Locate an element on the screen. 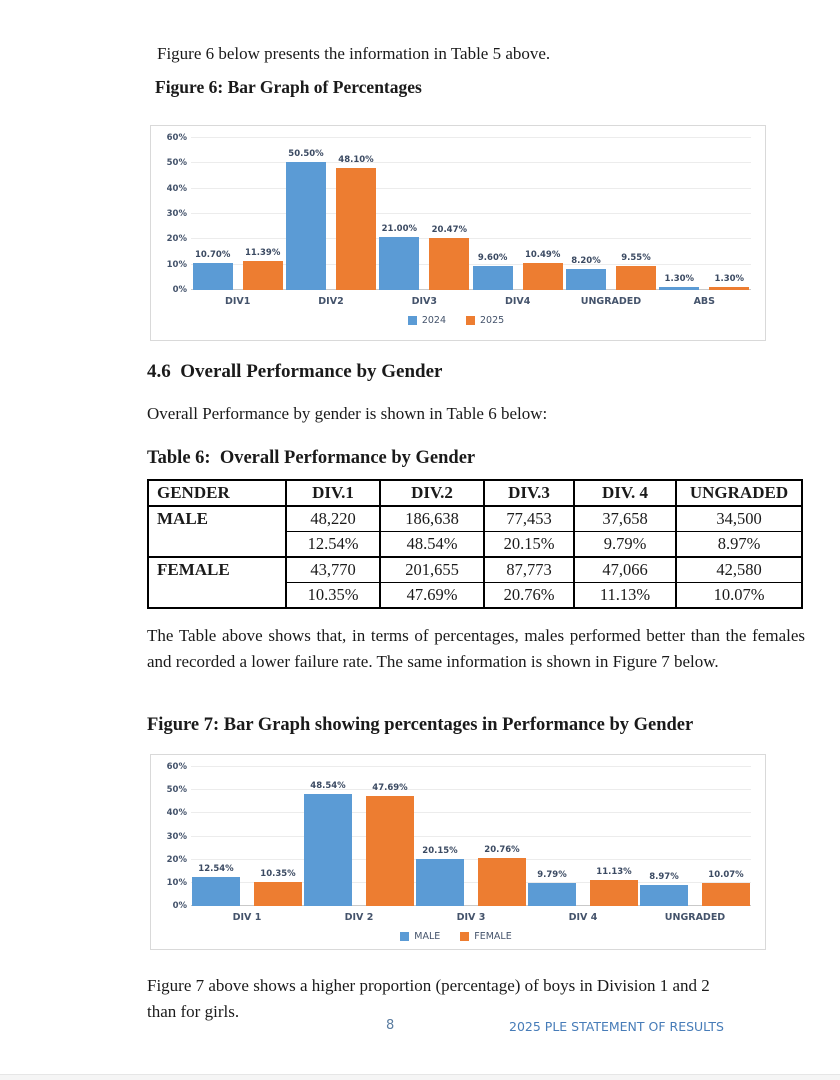  y-axis-tick-label: 10% is located at coordinates (176, 264).